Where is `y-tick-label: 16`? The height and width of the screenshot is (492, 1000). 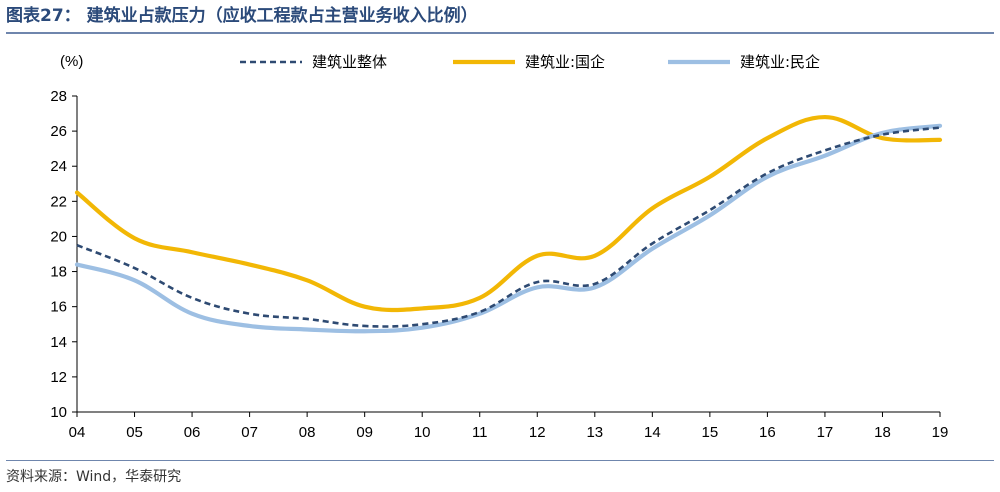
y-tick-label: 16 is located at coordinates (58, 307).